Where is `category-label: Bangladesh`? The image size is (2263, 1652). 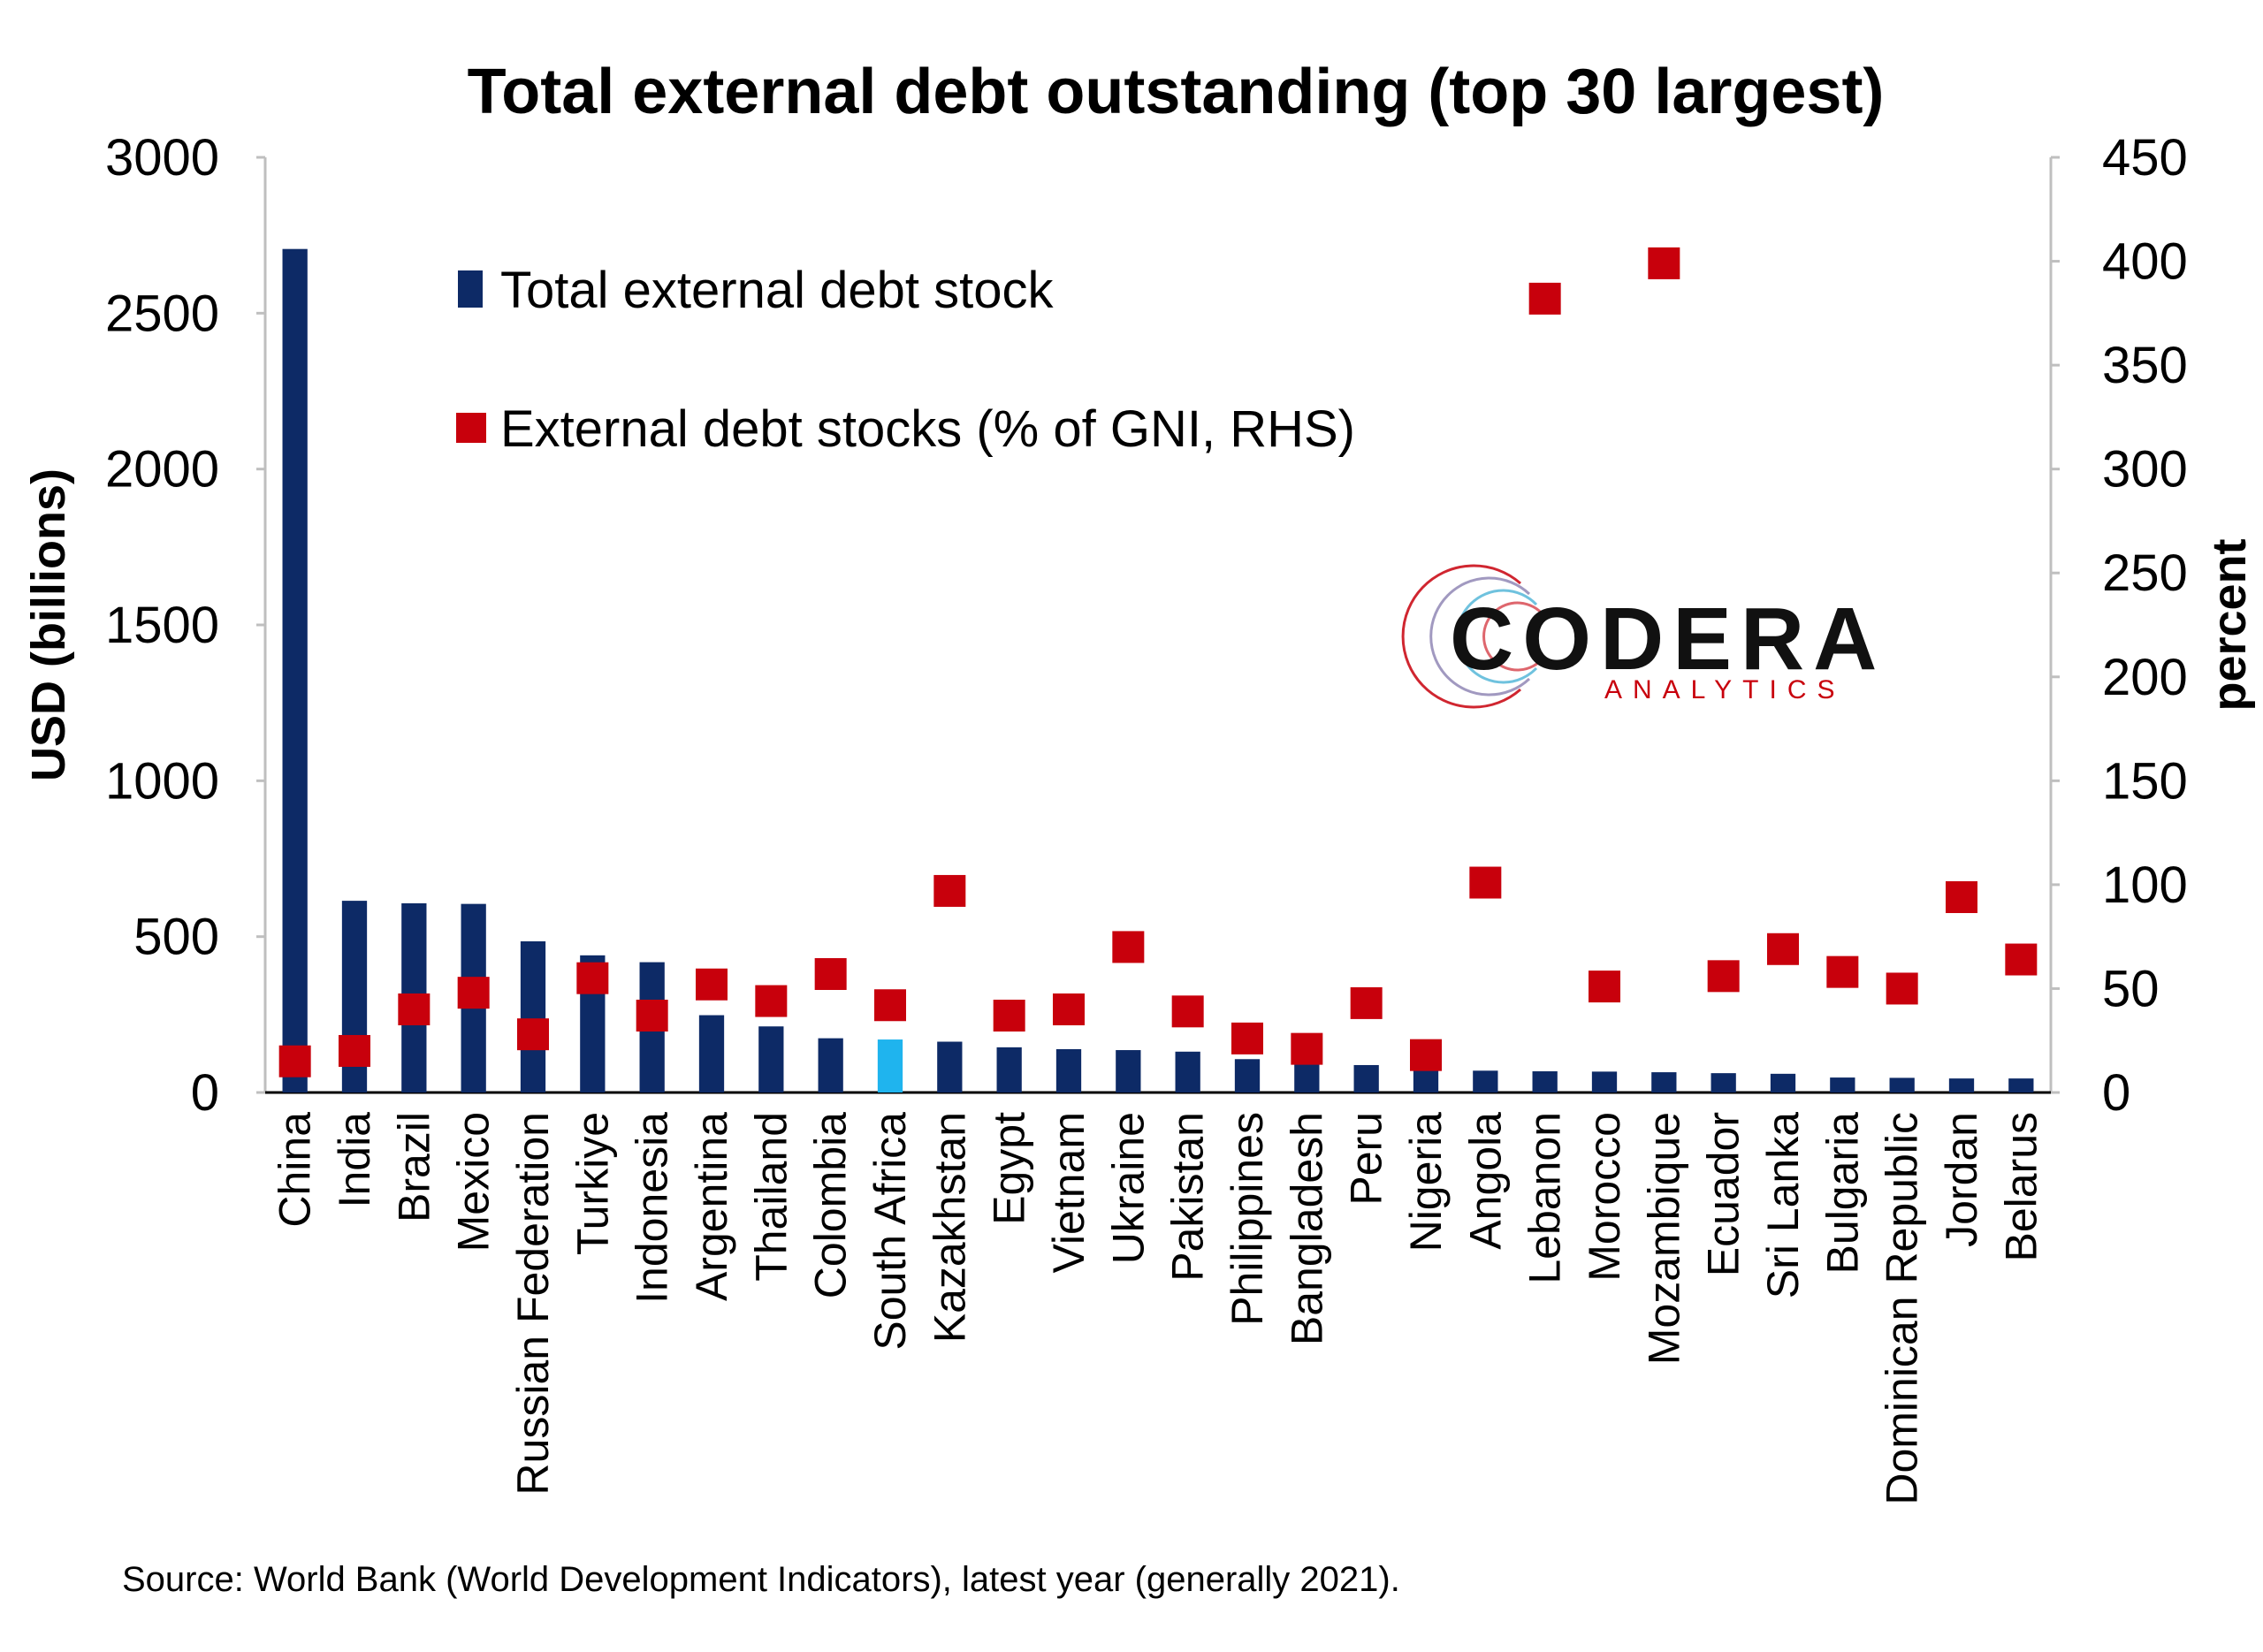 category-label: Bangladesh is located at coordinates (1307, 1229).